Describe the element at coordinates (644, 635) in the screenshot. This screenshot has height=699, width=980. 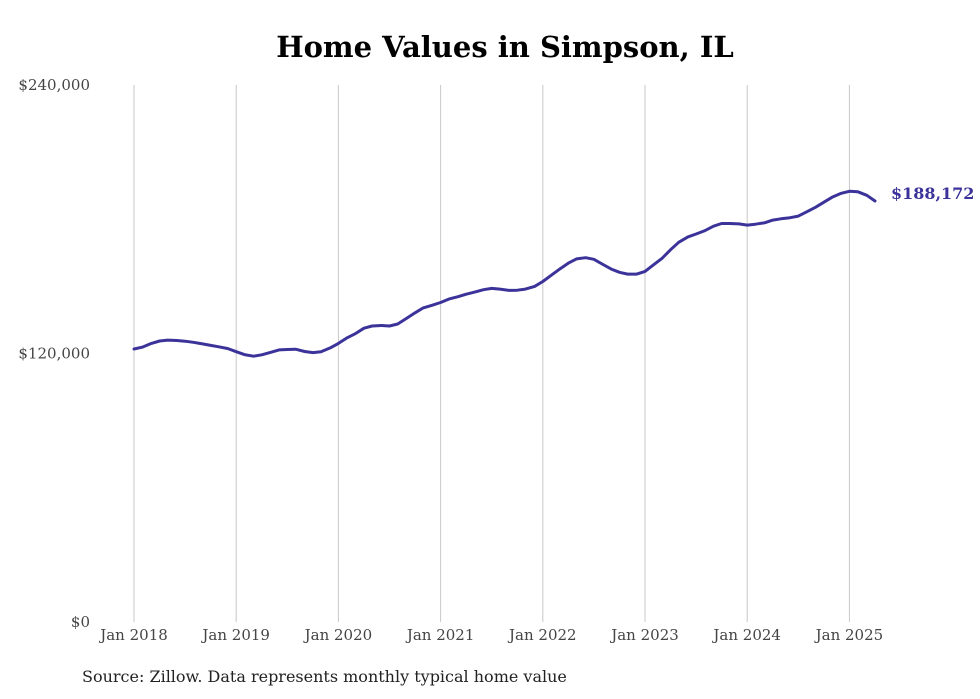
I see `x-tick-label: Jan 2023` at that location.